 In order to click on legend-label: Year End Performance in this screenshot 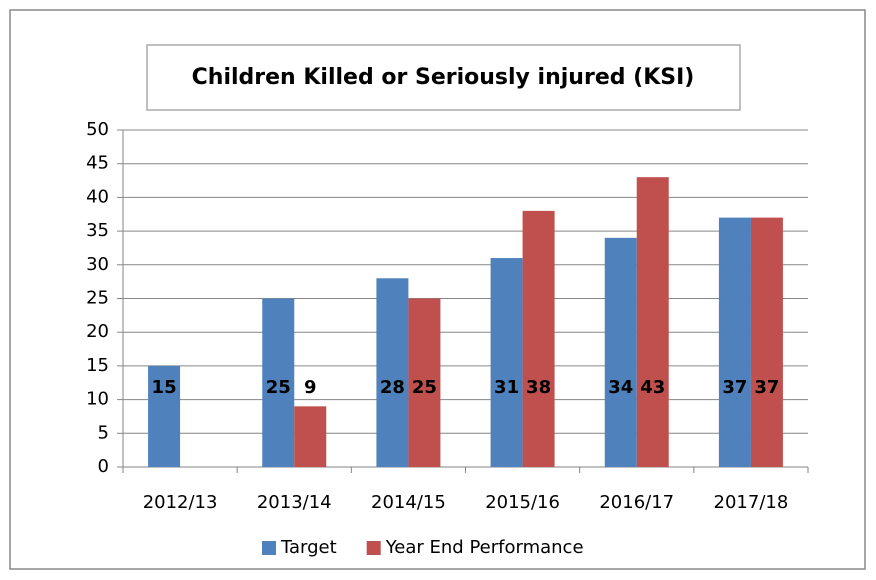, I will do `click(484, 547)`.